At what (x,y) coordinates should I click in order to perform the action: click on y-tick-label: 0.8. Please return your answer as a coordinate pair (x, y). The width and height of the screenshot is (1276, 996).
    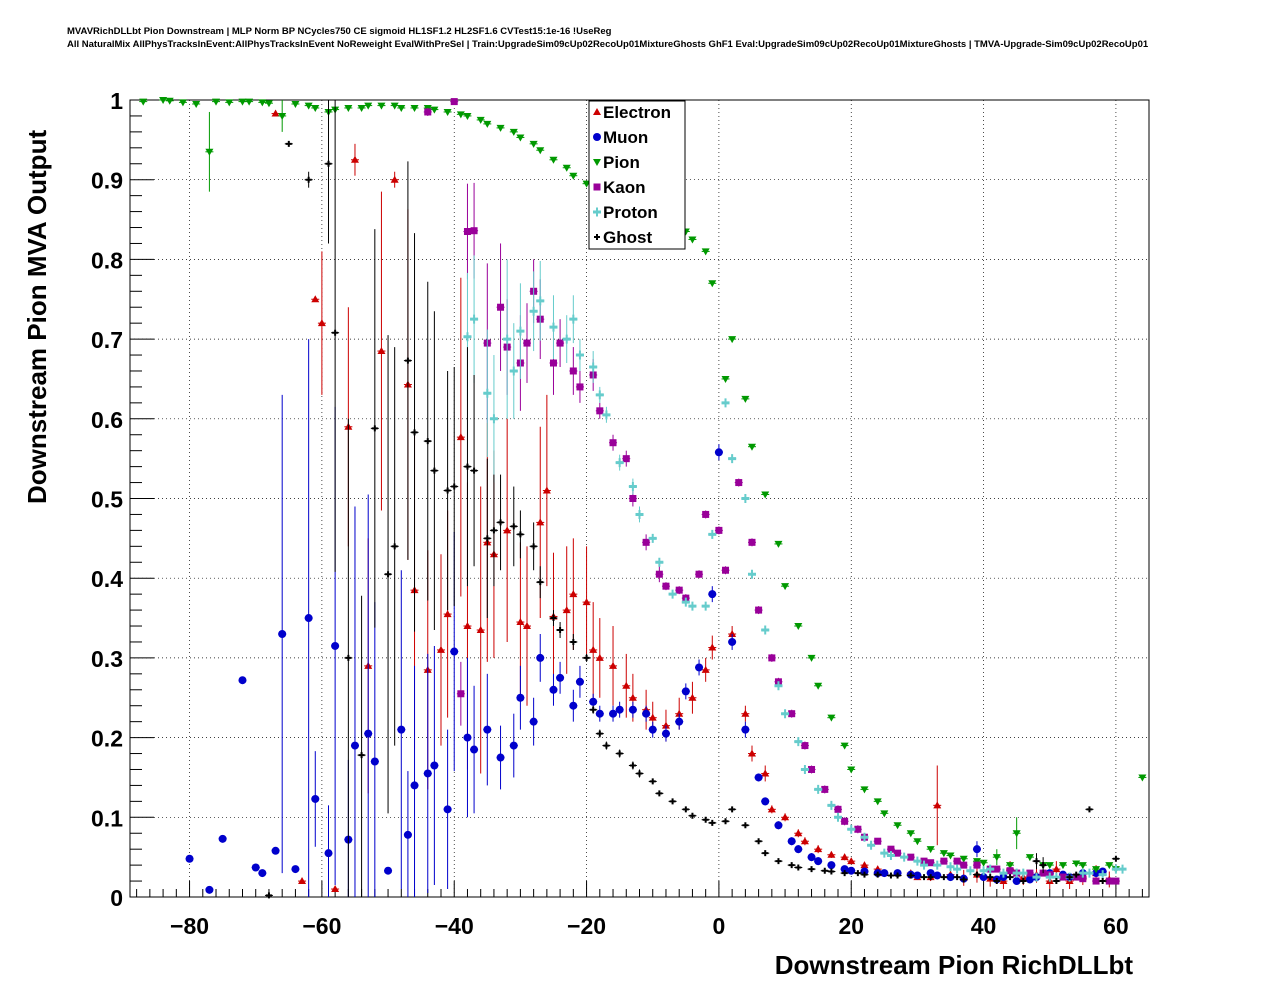
    Looking at the image, I should click on (107, 260).